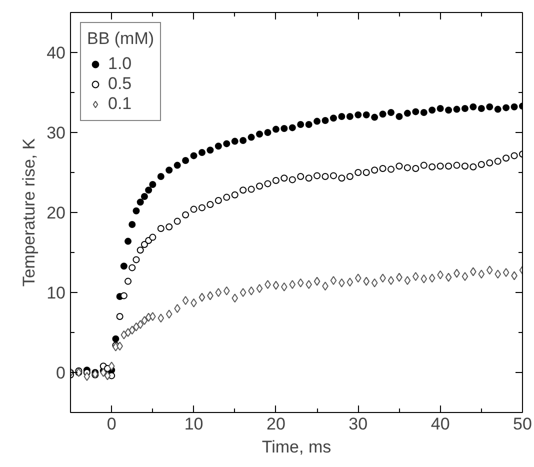 This screenshot has width=534, height=467. Describe the element at coordinates (297, 447) in the screenshot. I see `x-axis-title: Time, ms` at that location.